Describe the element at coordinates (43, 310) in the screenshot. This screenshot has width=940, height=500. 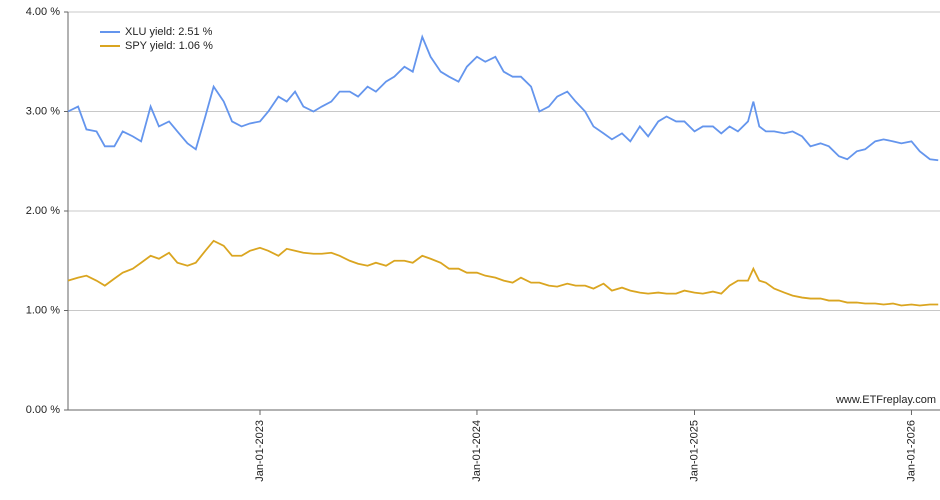
I see `y-tick-label: 1.00 %` at that location.